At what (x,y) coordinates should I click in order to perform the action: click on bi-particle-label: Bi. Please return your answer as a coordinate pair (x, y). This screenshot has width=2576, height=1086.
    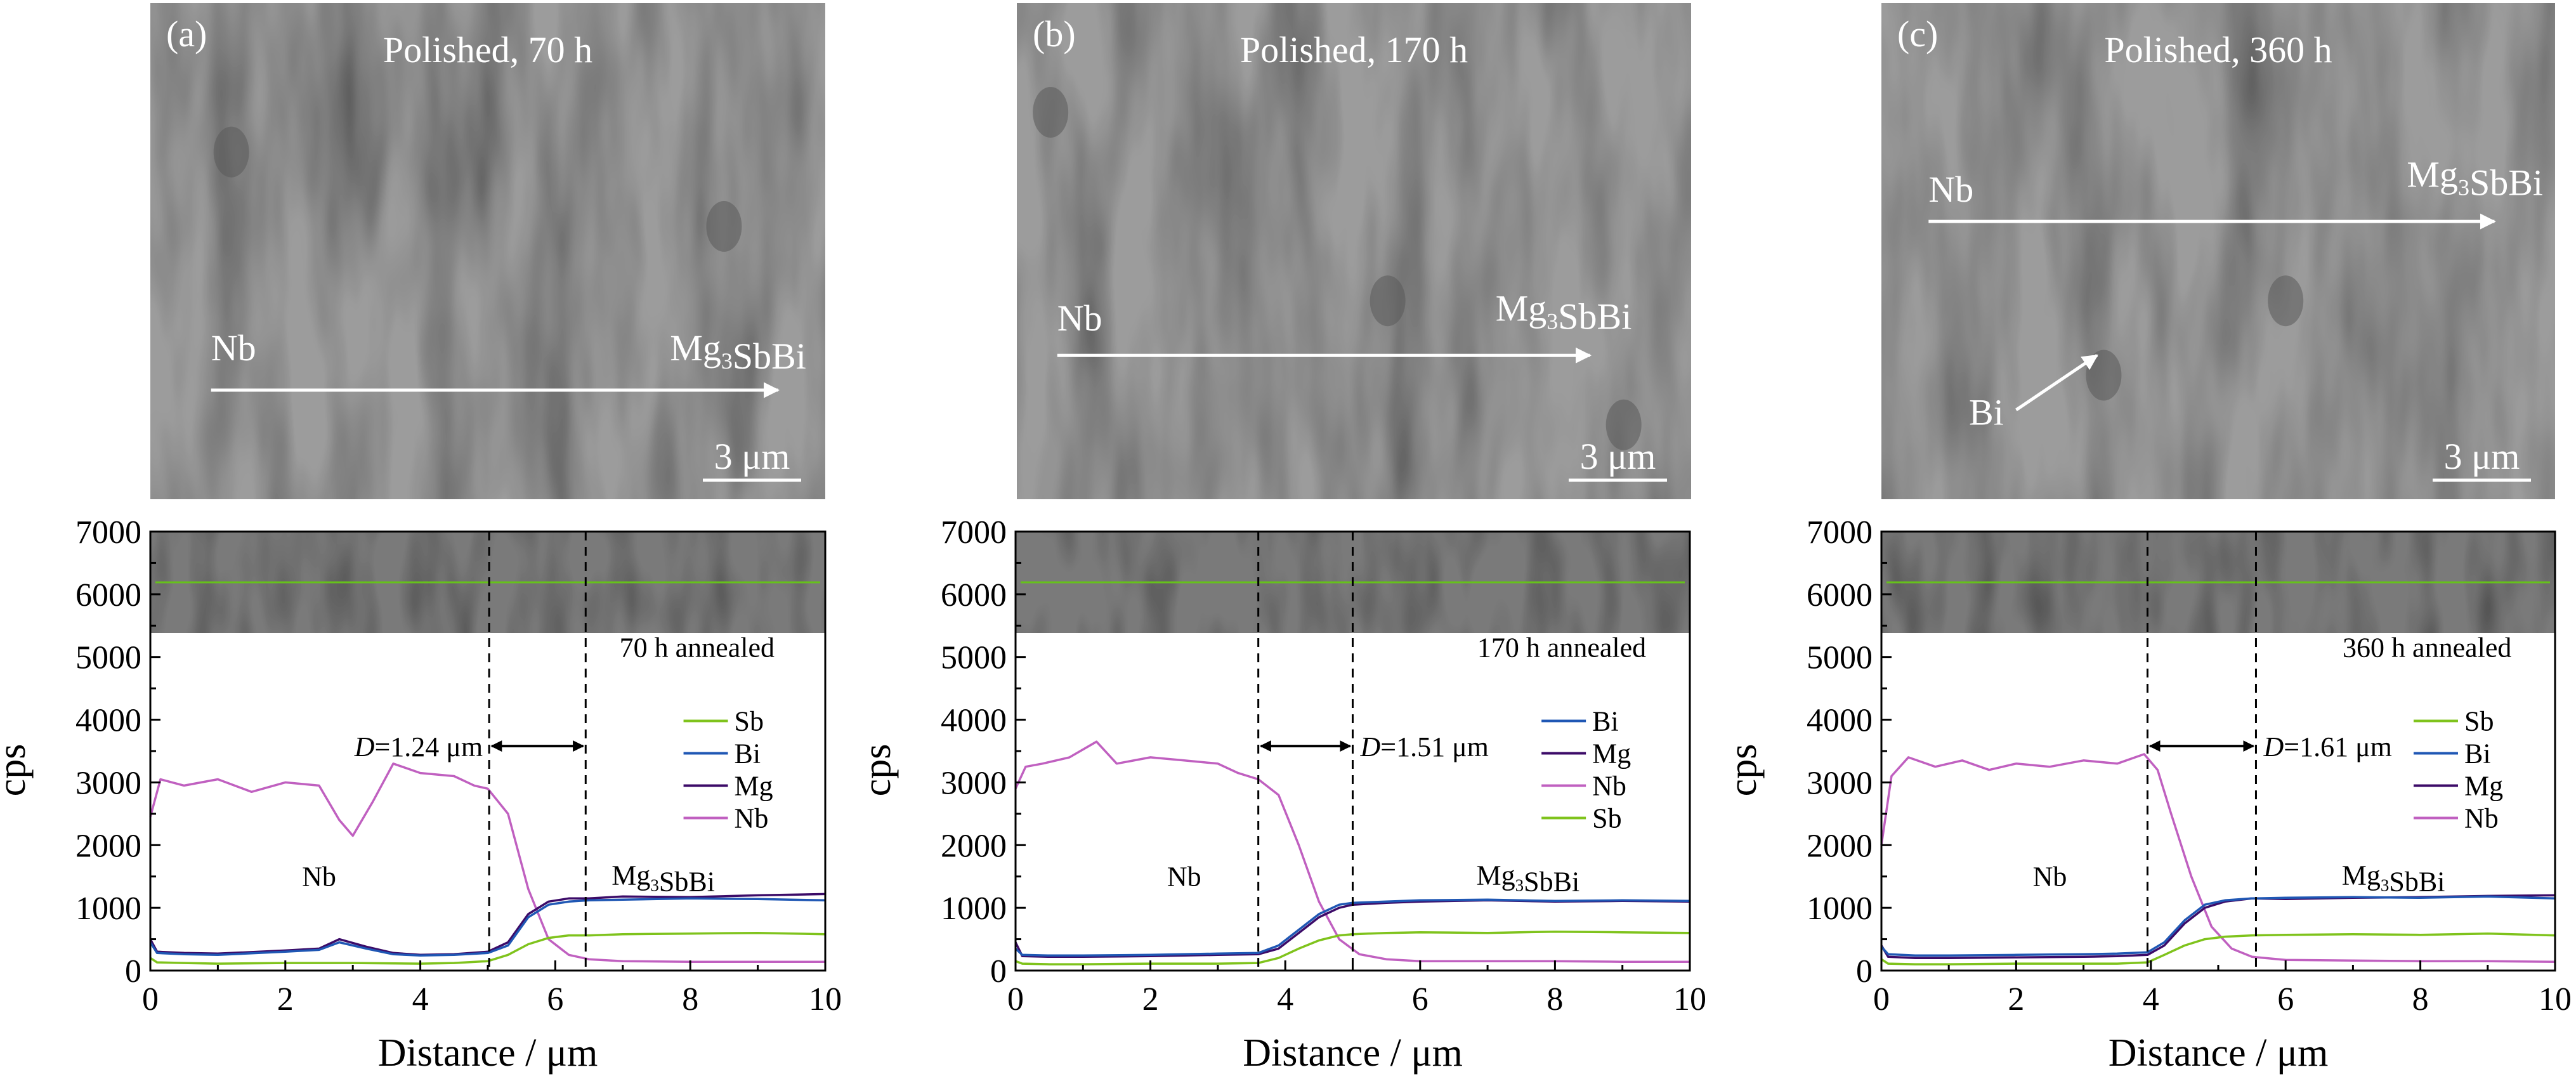
    Looking at the image, I should click on (1987, 412).